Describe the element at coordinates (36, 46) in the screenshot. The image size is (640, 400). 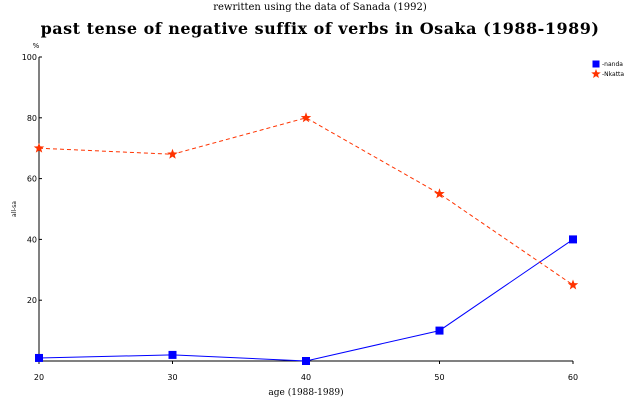
I see `y-axis-unit: %` at that location.